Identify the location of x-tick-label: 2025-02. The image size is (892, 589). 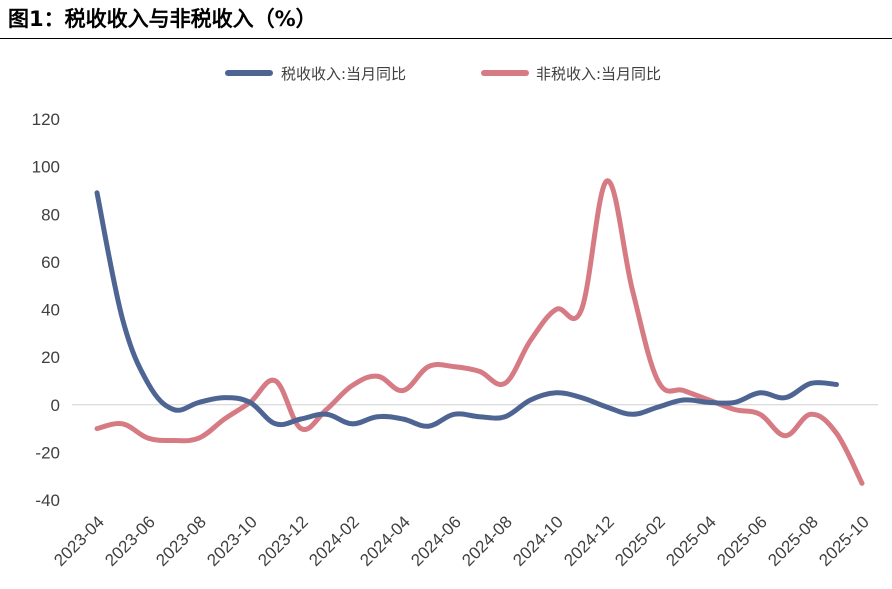
(640, 541).